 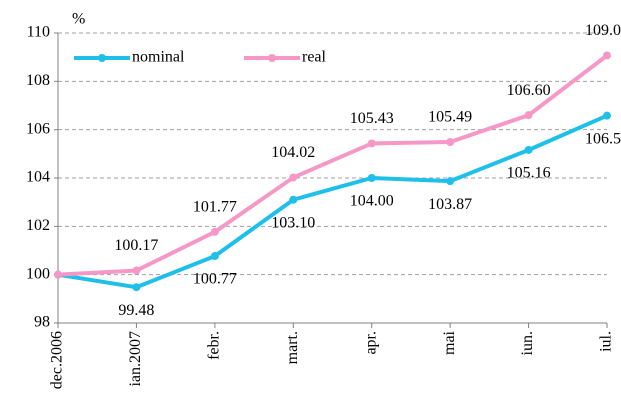 I want to click on y-tick-label: 106, so click(x=38, y=128).